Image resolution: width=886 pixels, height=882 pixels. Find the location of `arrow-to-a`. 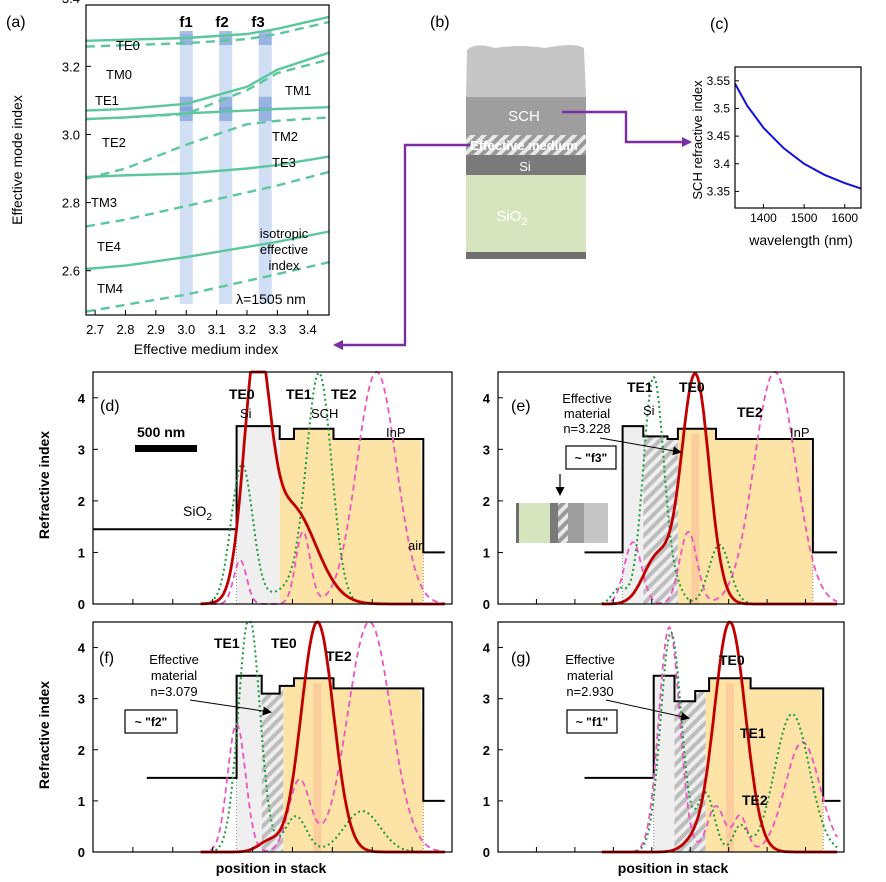

arrow-to-a is located at coordinates (401, 246).